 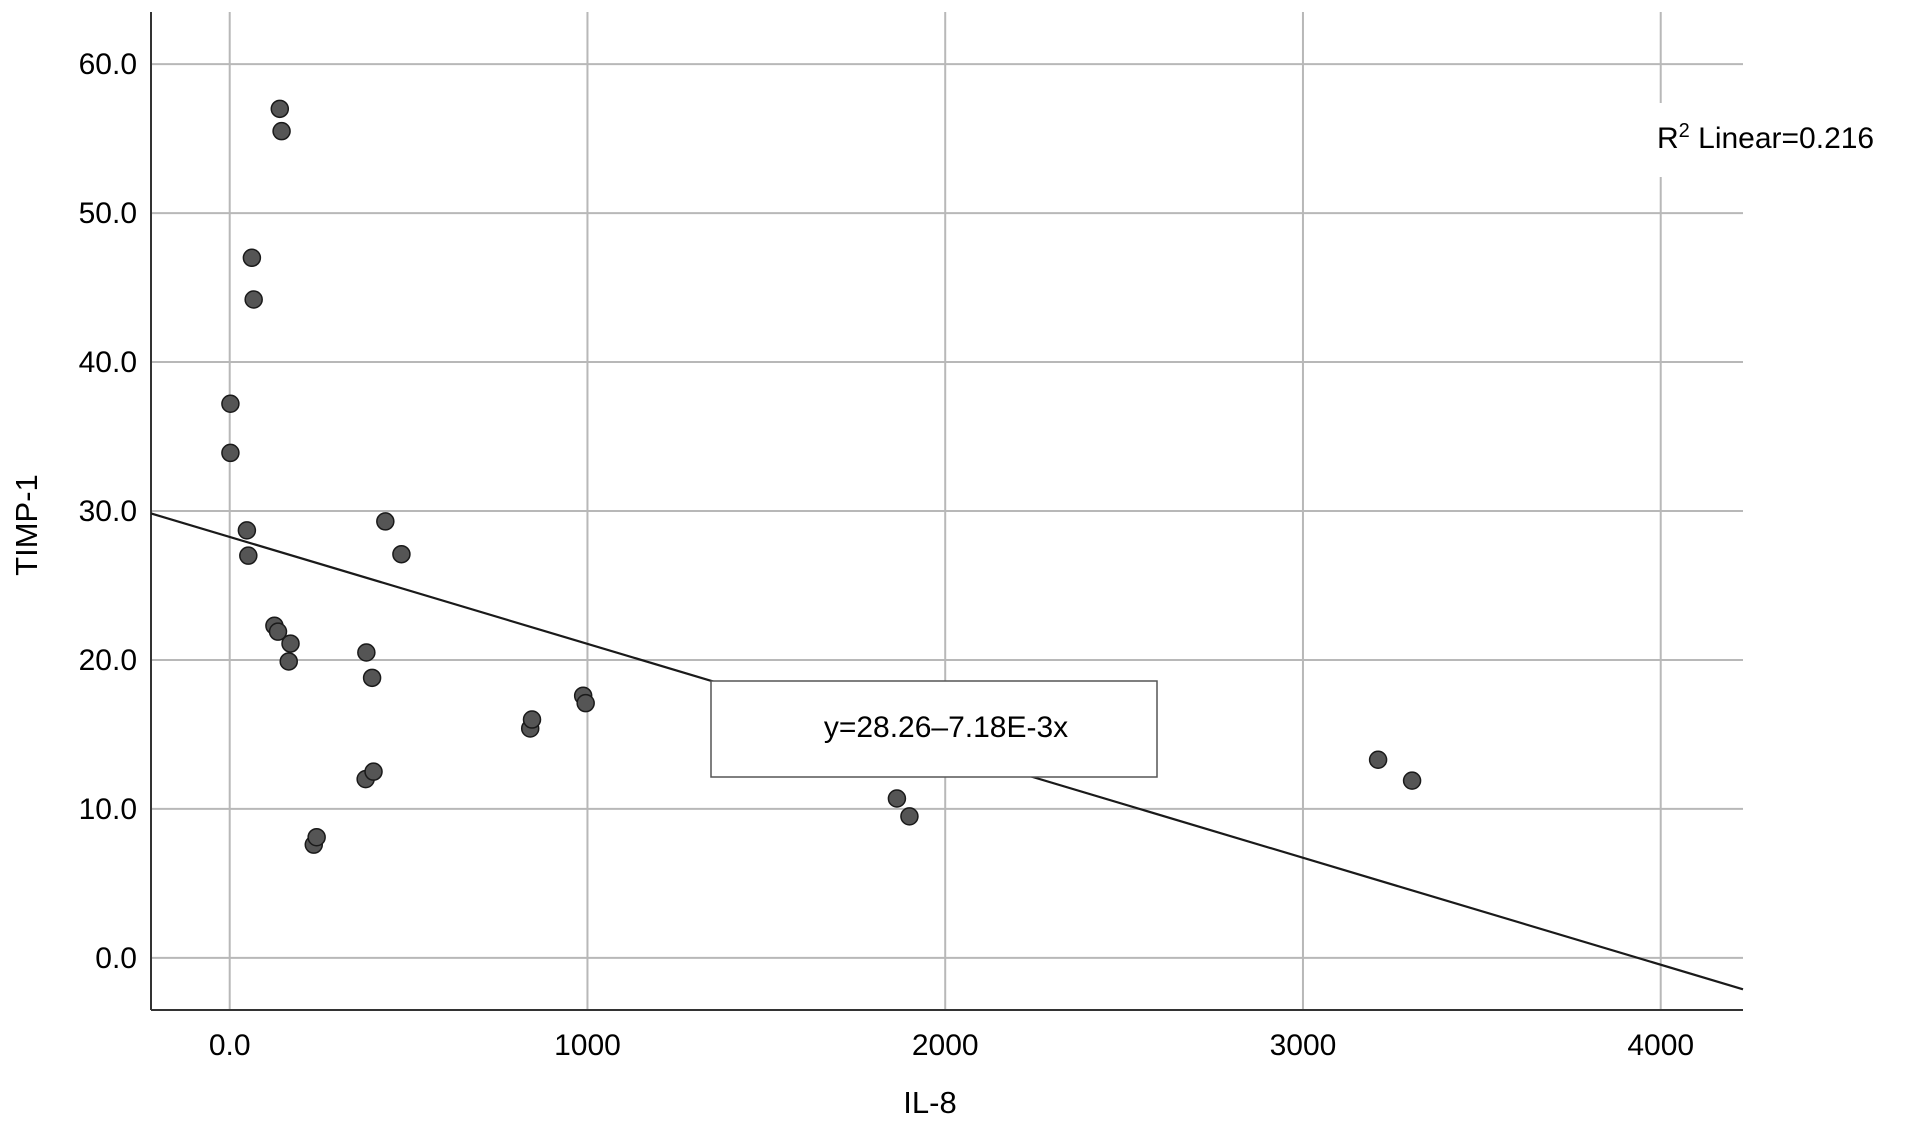 What do you see at coordinates (929, 1102) in the screenshot?
I see `x-axis-title: IL-8` at bounding box center [929, 1102].